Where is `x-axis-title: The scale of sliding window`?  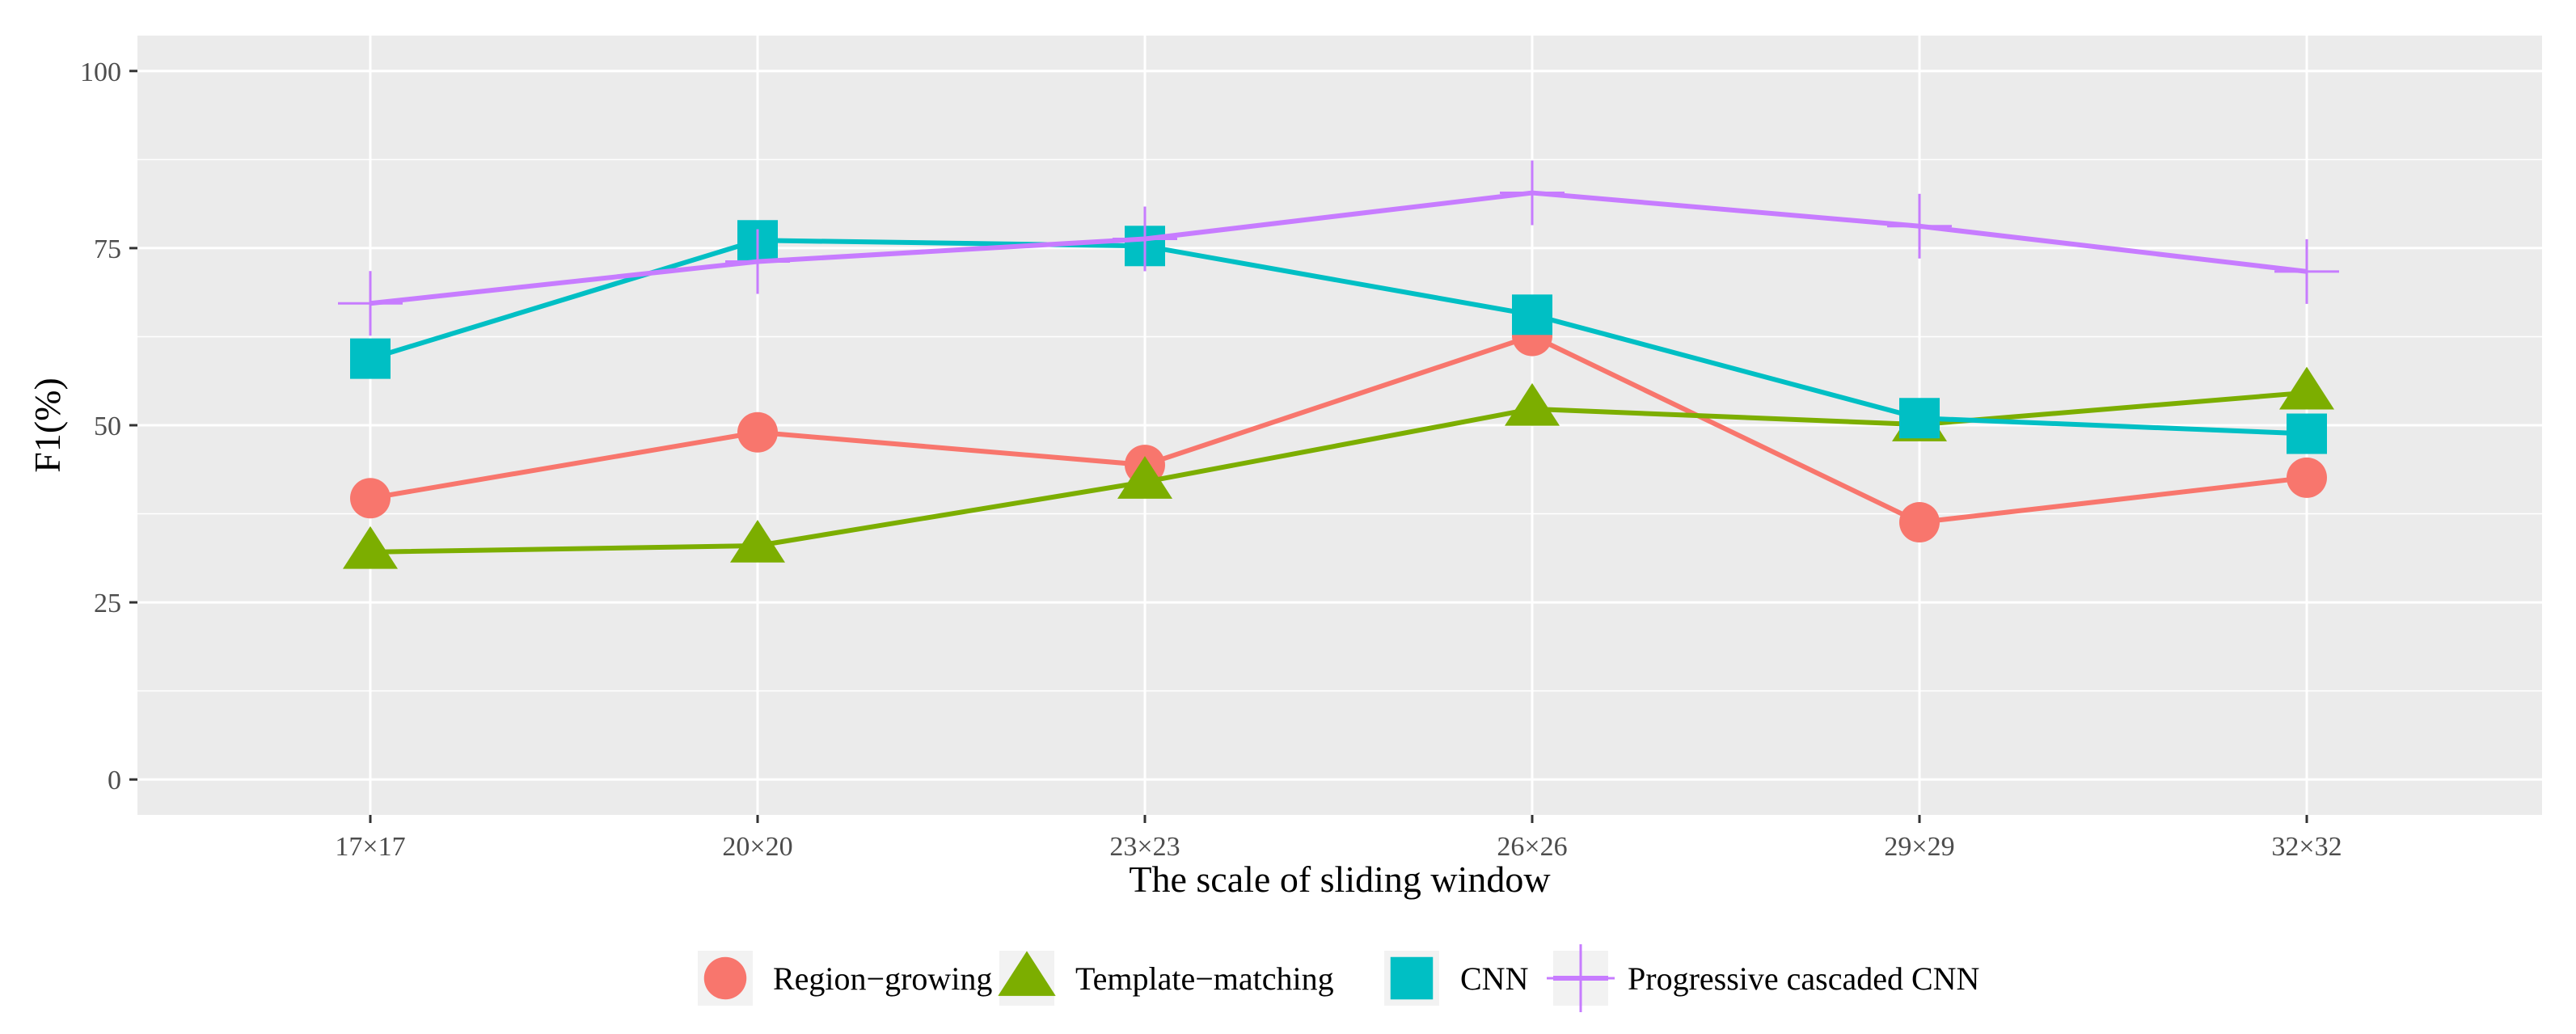
x-axis-title: The scale of sliding window is located at coordinates (1340, 879).